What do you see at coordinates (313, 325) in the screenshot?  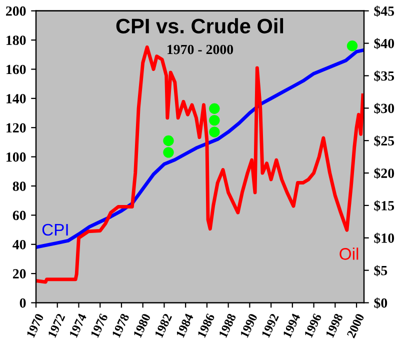 I see `x-tick-label: 1996` at bounding box center [313, 325].